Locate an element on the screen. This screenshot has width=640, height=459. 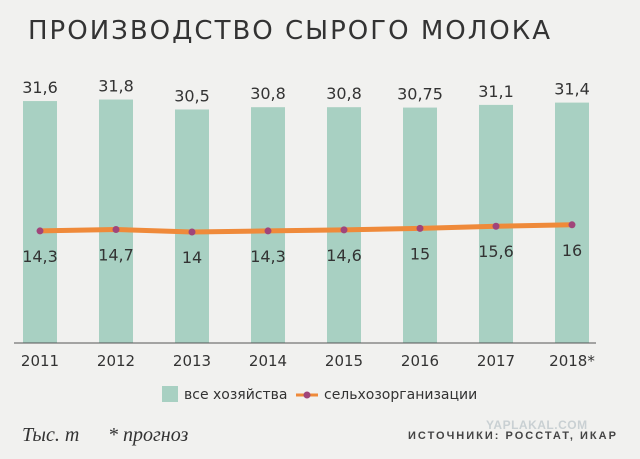
bar-label-2011: 31,6 is located at coordinates (40, 87).